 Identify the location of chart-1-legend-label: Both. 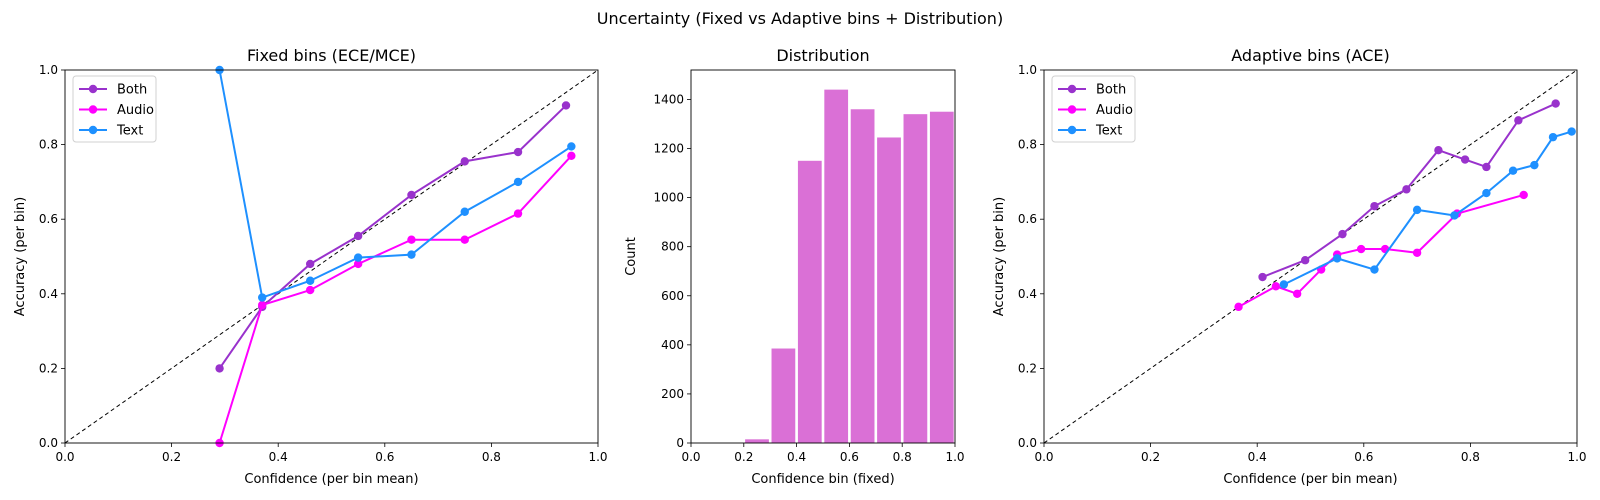
(132, 90).